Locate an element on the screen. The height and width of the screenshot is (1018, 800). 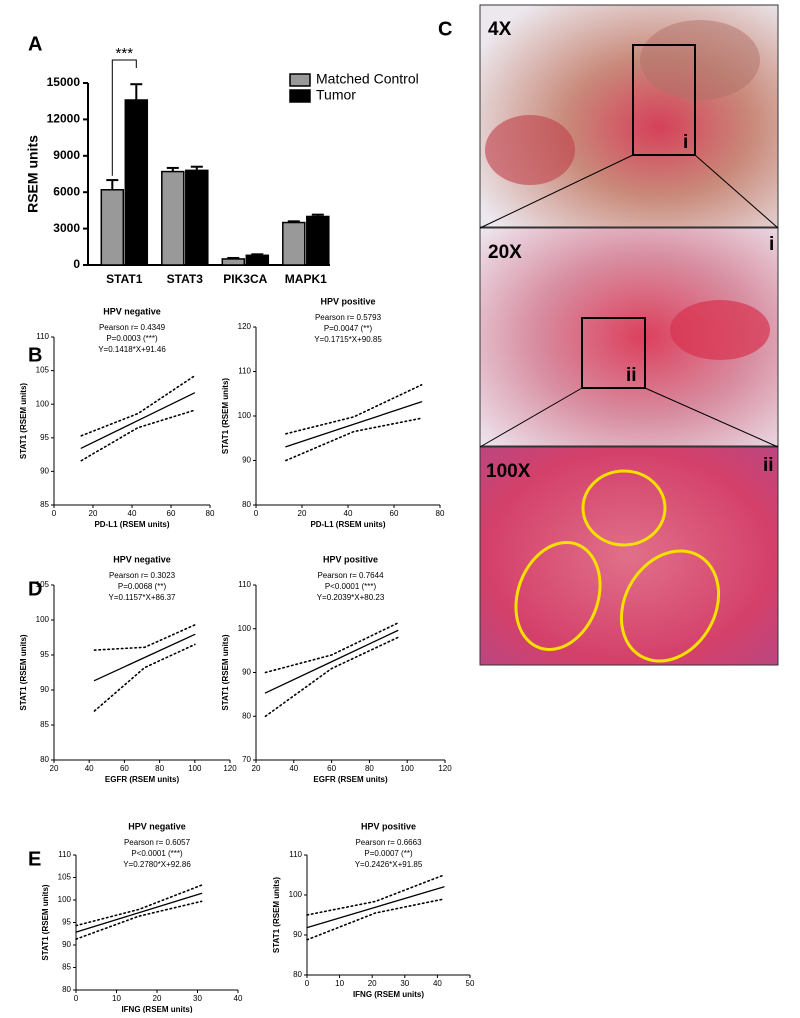
y-tick-label: 12000 is located at coordinates (64, 119).